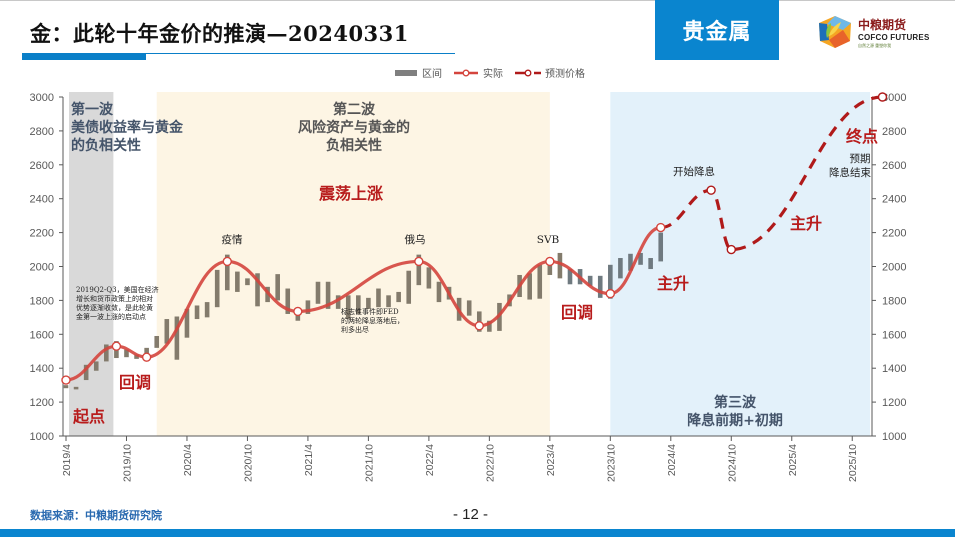 The image size is (955, 537). Describe the element at coordinates (493, 73) in the screenshot. I see `legend-actual-label: 实际` at that location.